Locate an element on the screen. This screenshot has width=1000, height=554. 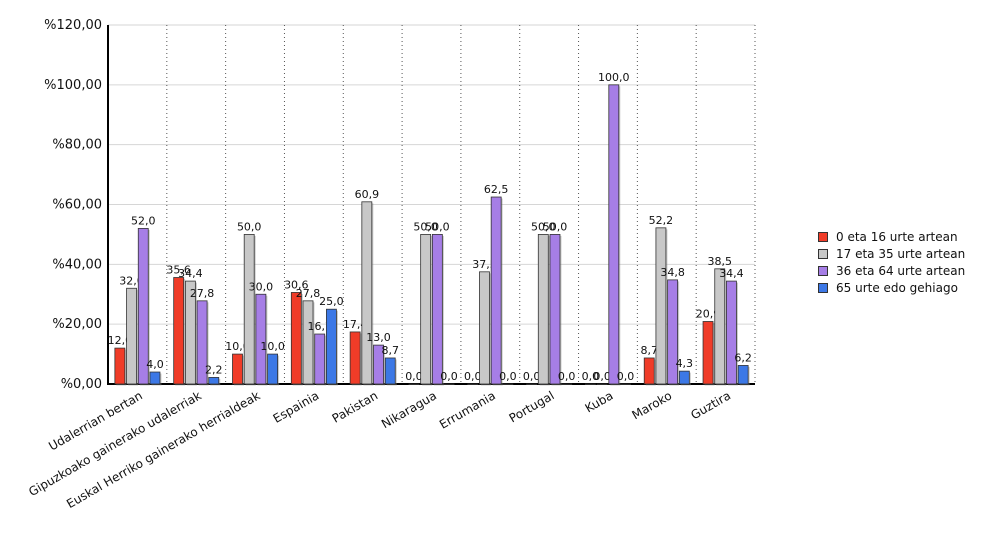
bar-value-label: 35,6 is located at coordinates (178, 269).